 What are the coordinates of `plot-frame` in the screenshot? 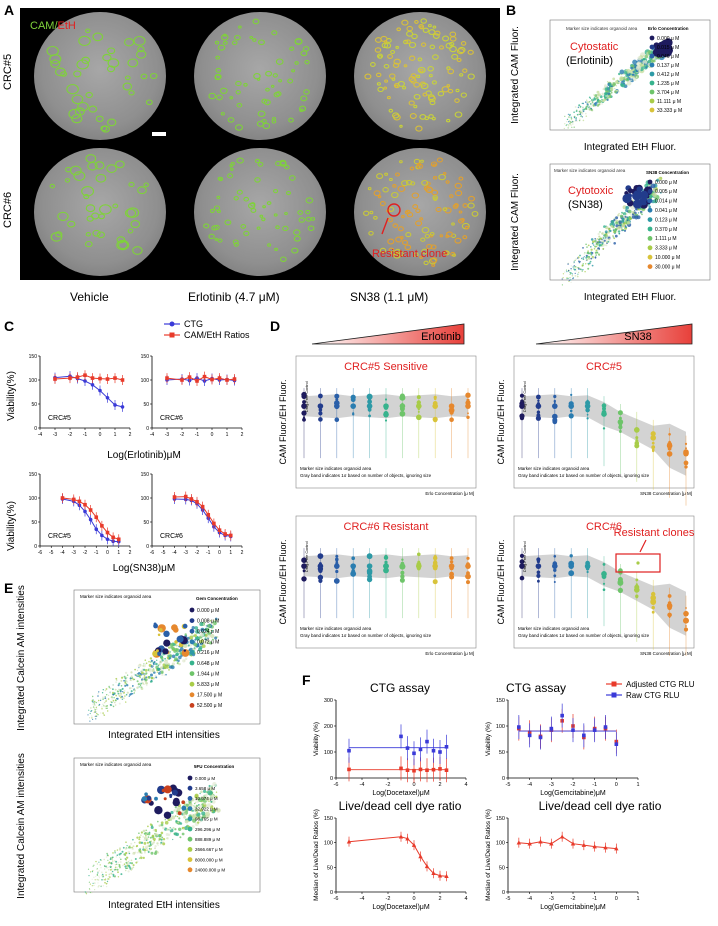 It's located at (604, 422).